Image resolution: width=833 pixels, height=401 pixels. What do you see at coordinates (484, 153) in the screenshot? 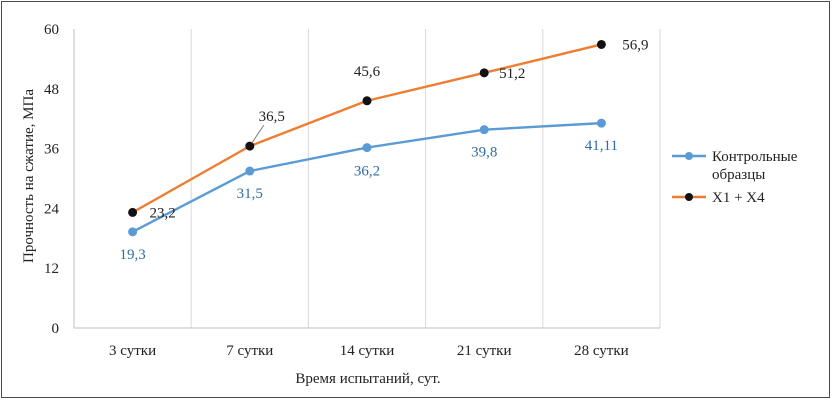
I see `data-label: 39,8` at bounding box center [484, 153].